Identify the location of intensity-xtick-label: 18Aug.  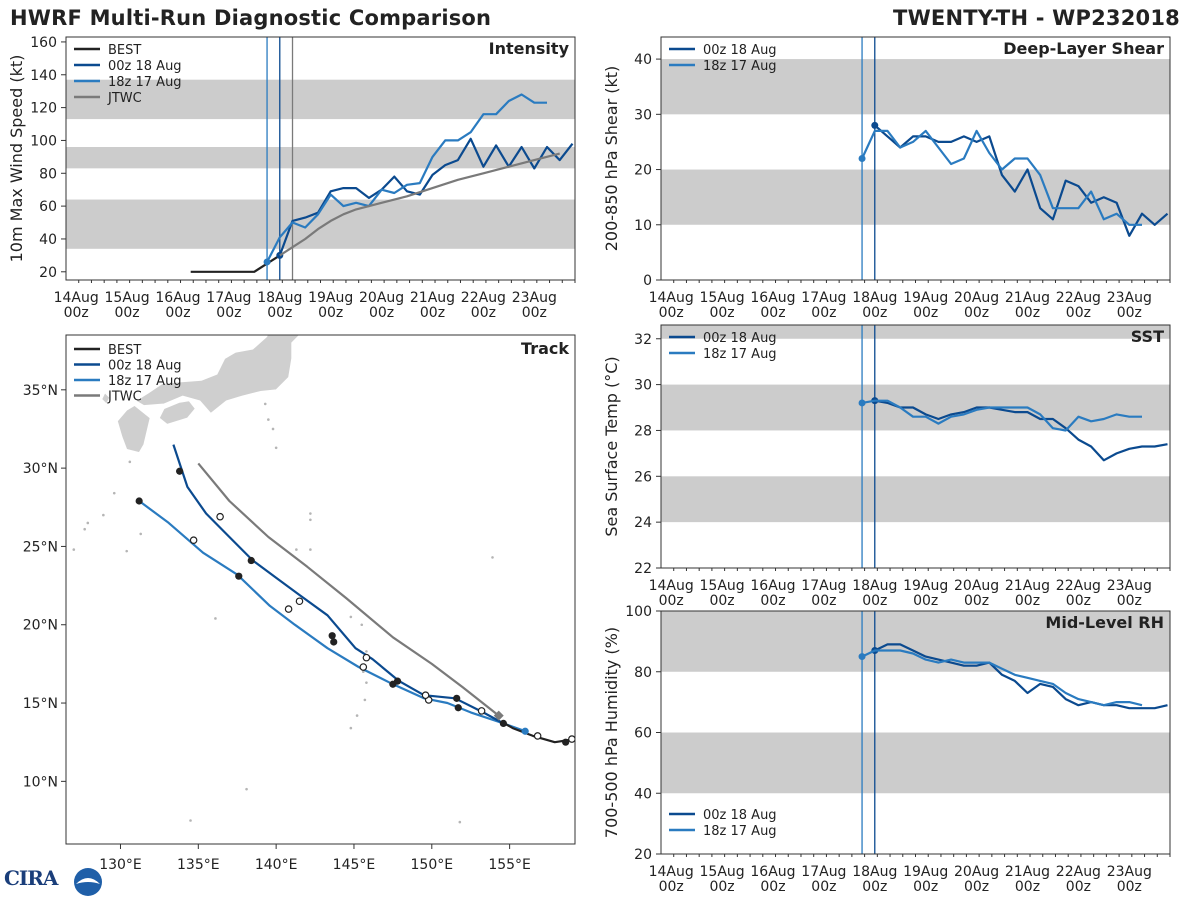
(279, 298).